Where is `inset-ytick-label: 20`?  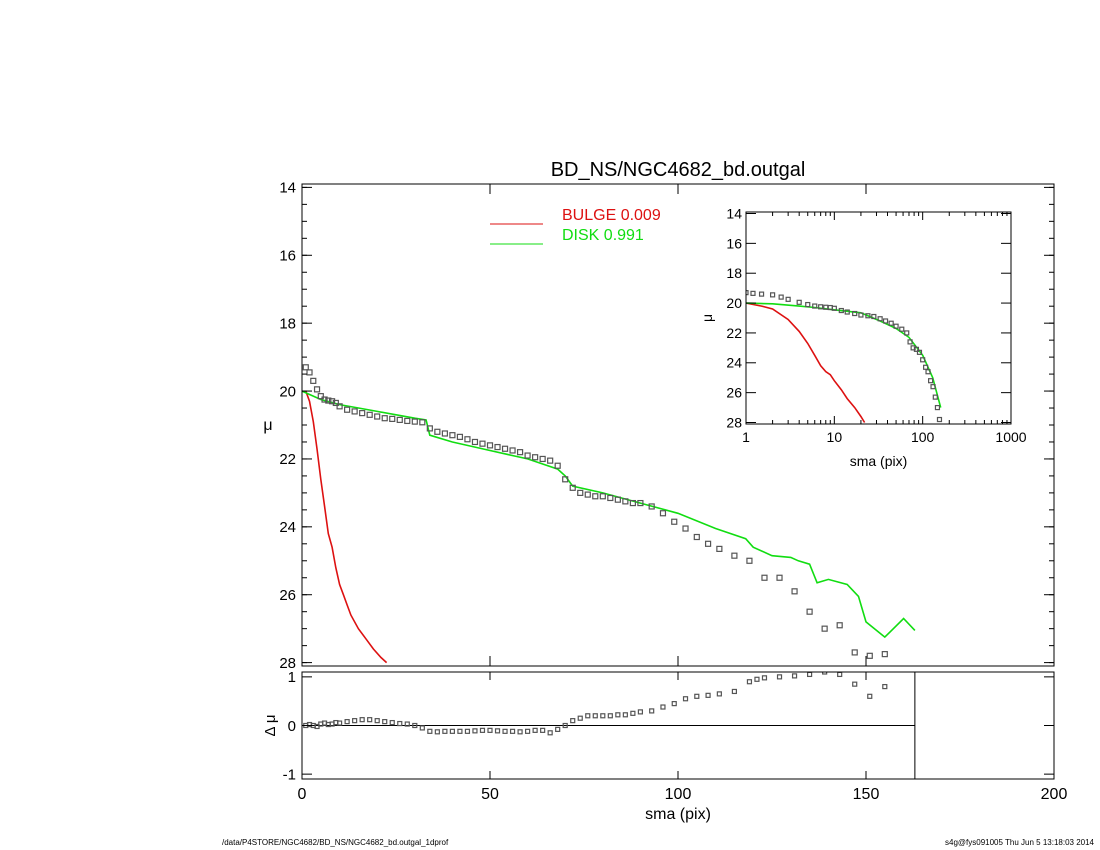
inset-ytick-label: 20 is located at coordinates (734, 303).